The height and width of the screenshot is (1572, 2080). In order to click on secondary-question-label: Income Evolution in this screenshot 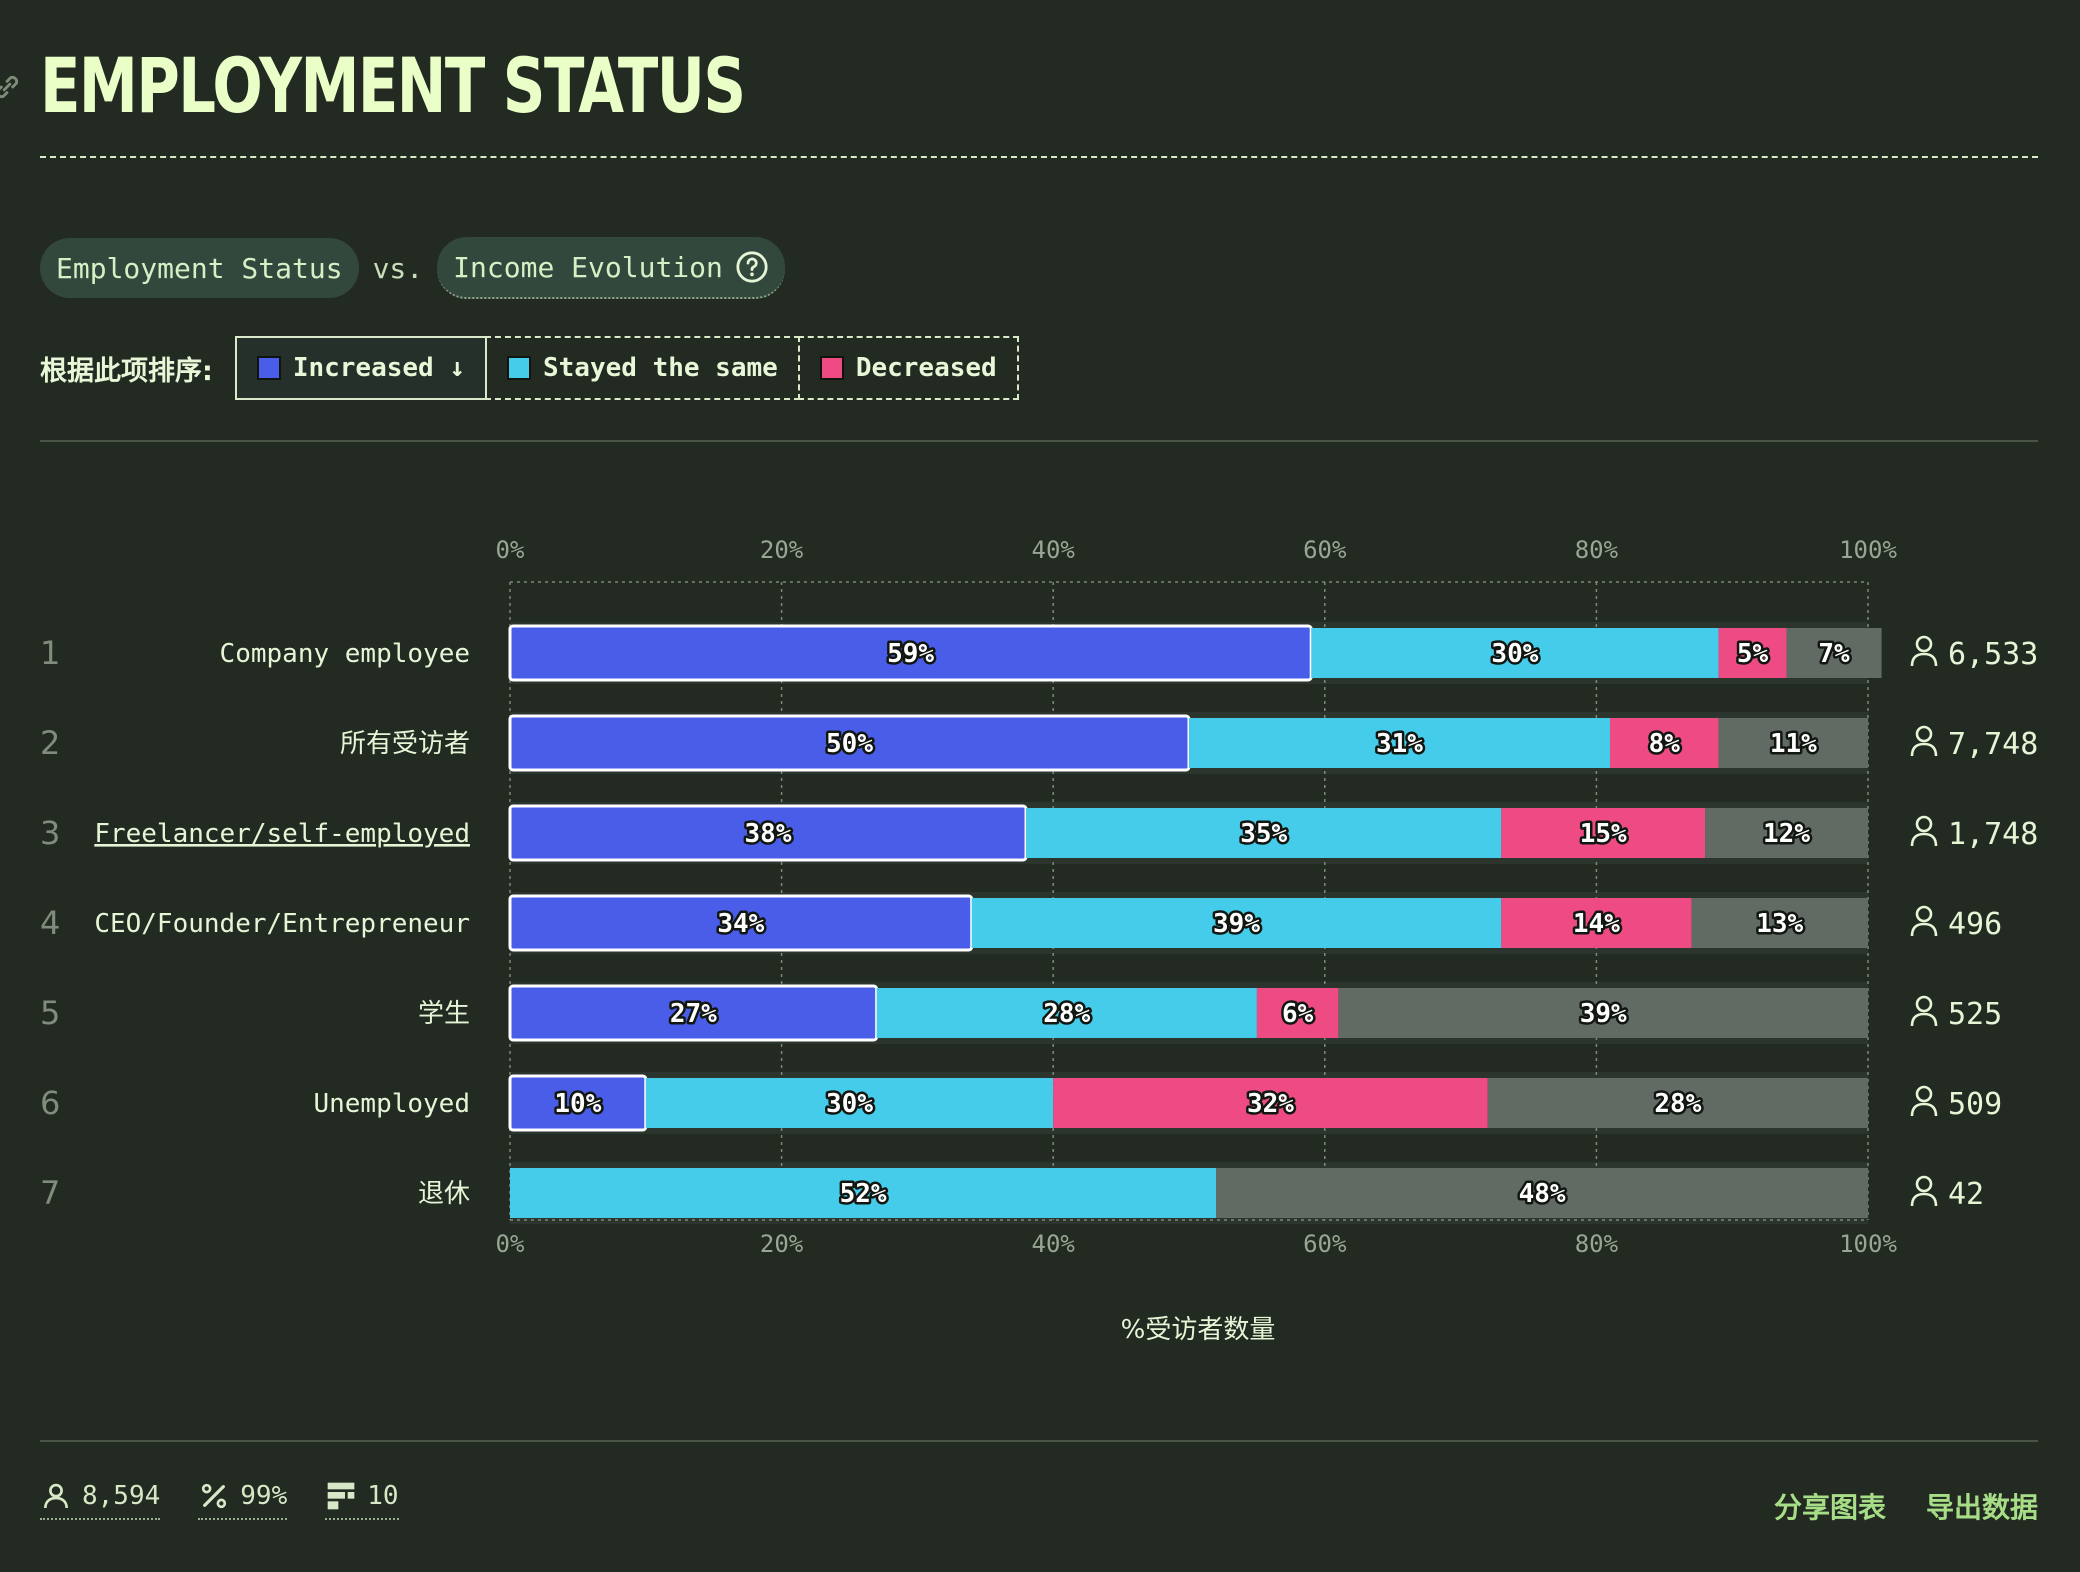, I will do `click(588, 267)`.